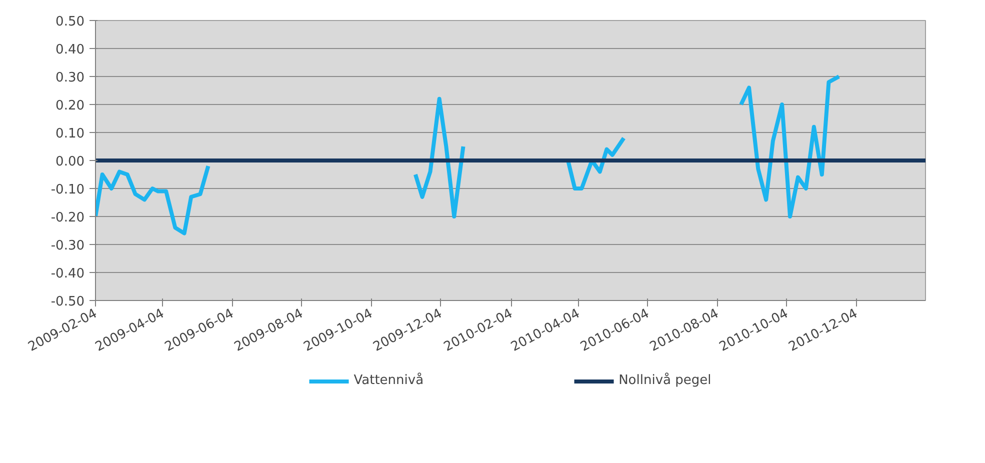 The height and width of the screenshot is (463, 985). I want to click on y-tick-label: -0.30, so click(67, 246).